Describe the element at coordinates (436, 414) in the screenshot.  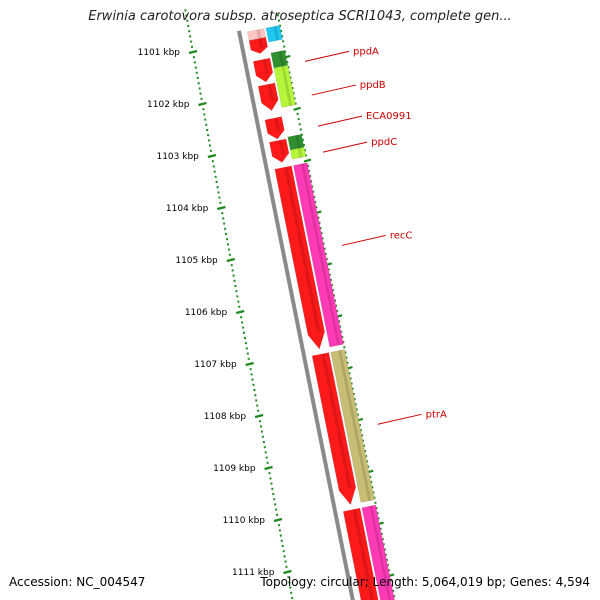
I see `gene-label: ptrA` at that location.